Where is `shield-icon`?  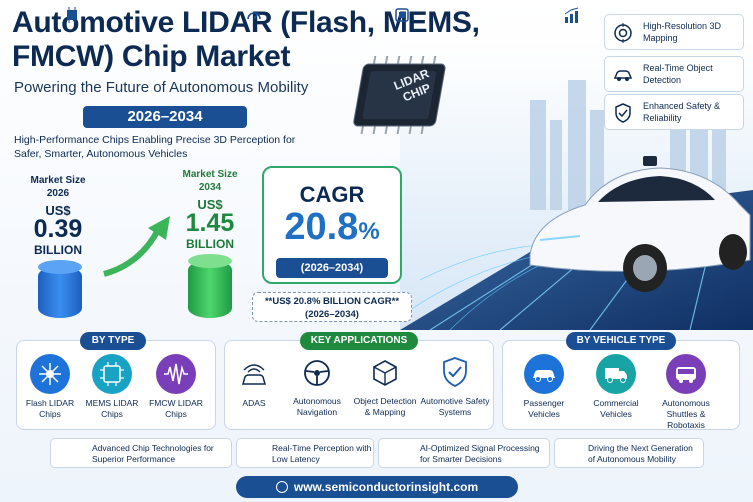 shield-icon is located at coordinates (623, 113).